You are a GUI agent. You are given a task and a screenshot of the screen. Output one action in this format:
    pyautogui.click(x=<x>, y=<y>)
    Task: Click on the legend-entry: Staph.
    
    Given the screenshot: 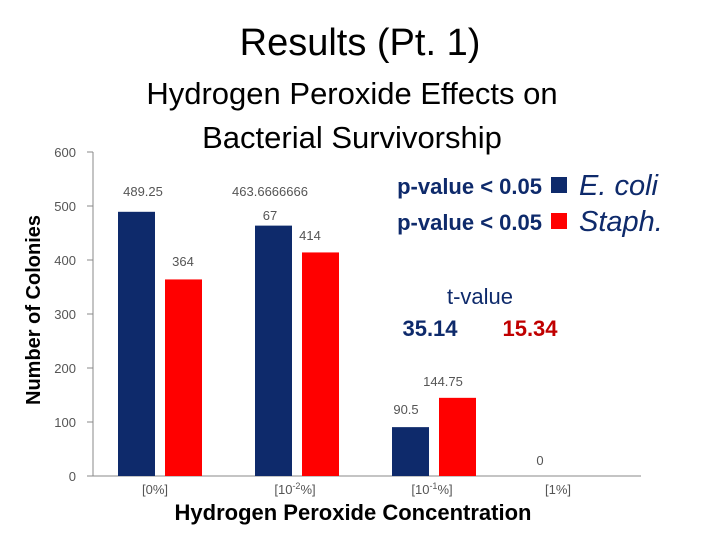 What is the action you would take?
    pyautogui.click(x=621, y=222)
    